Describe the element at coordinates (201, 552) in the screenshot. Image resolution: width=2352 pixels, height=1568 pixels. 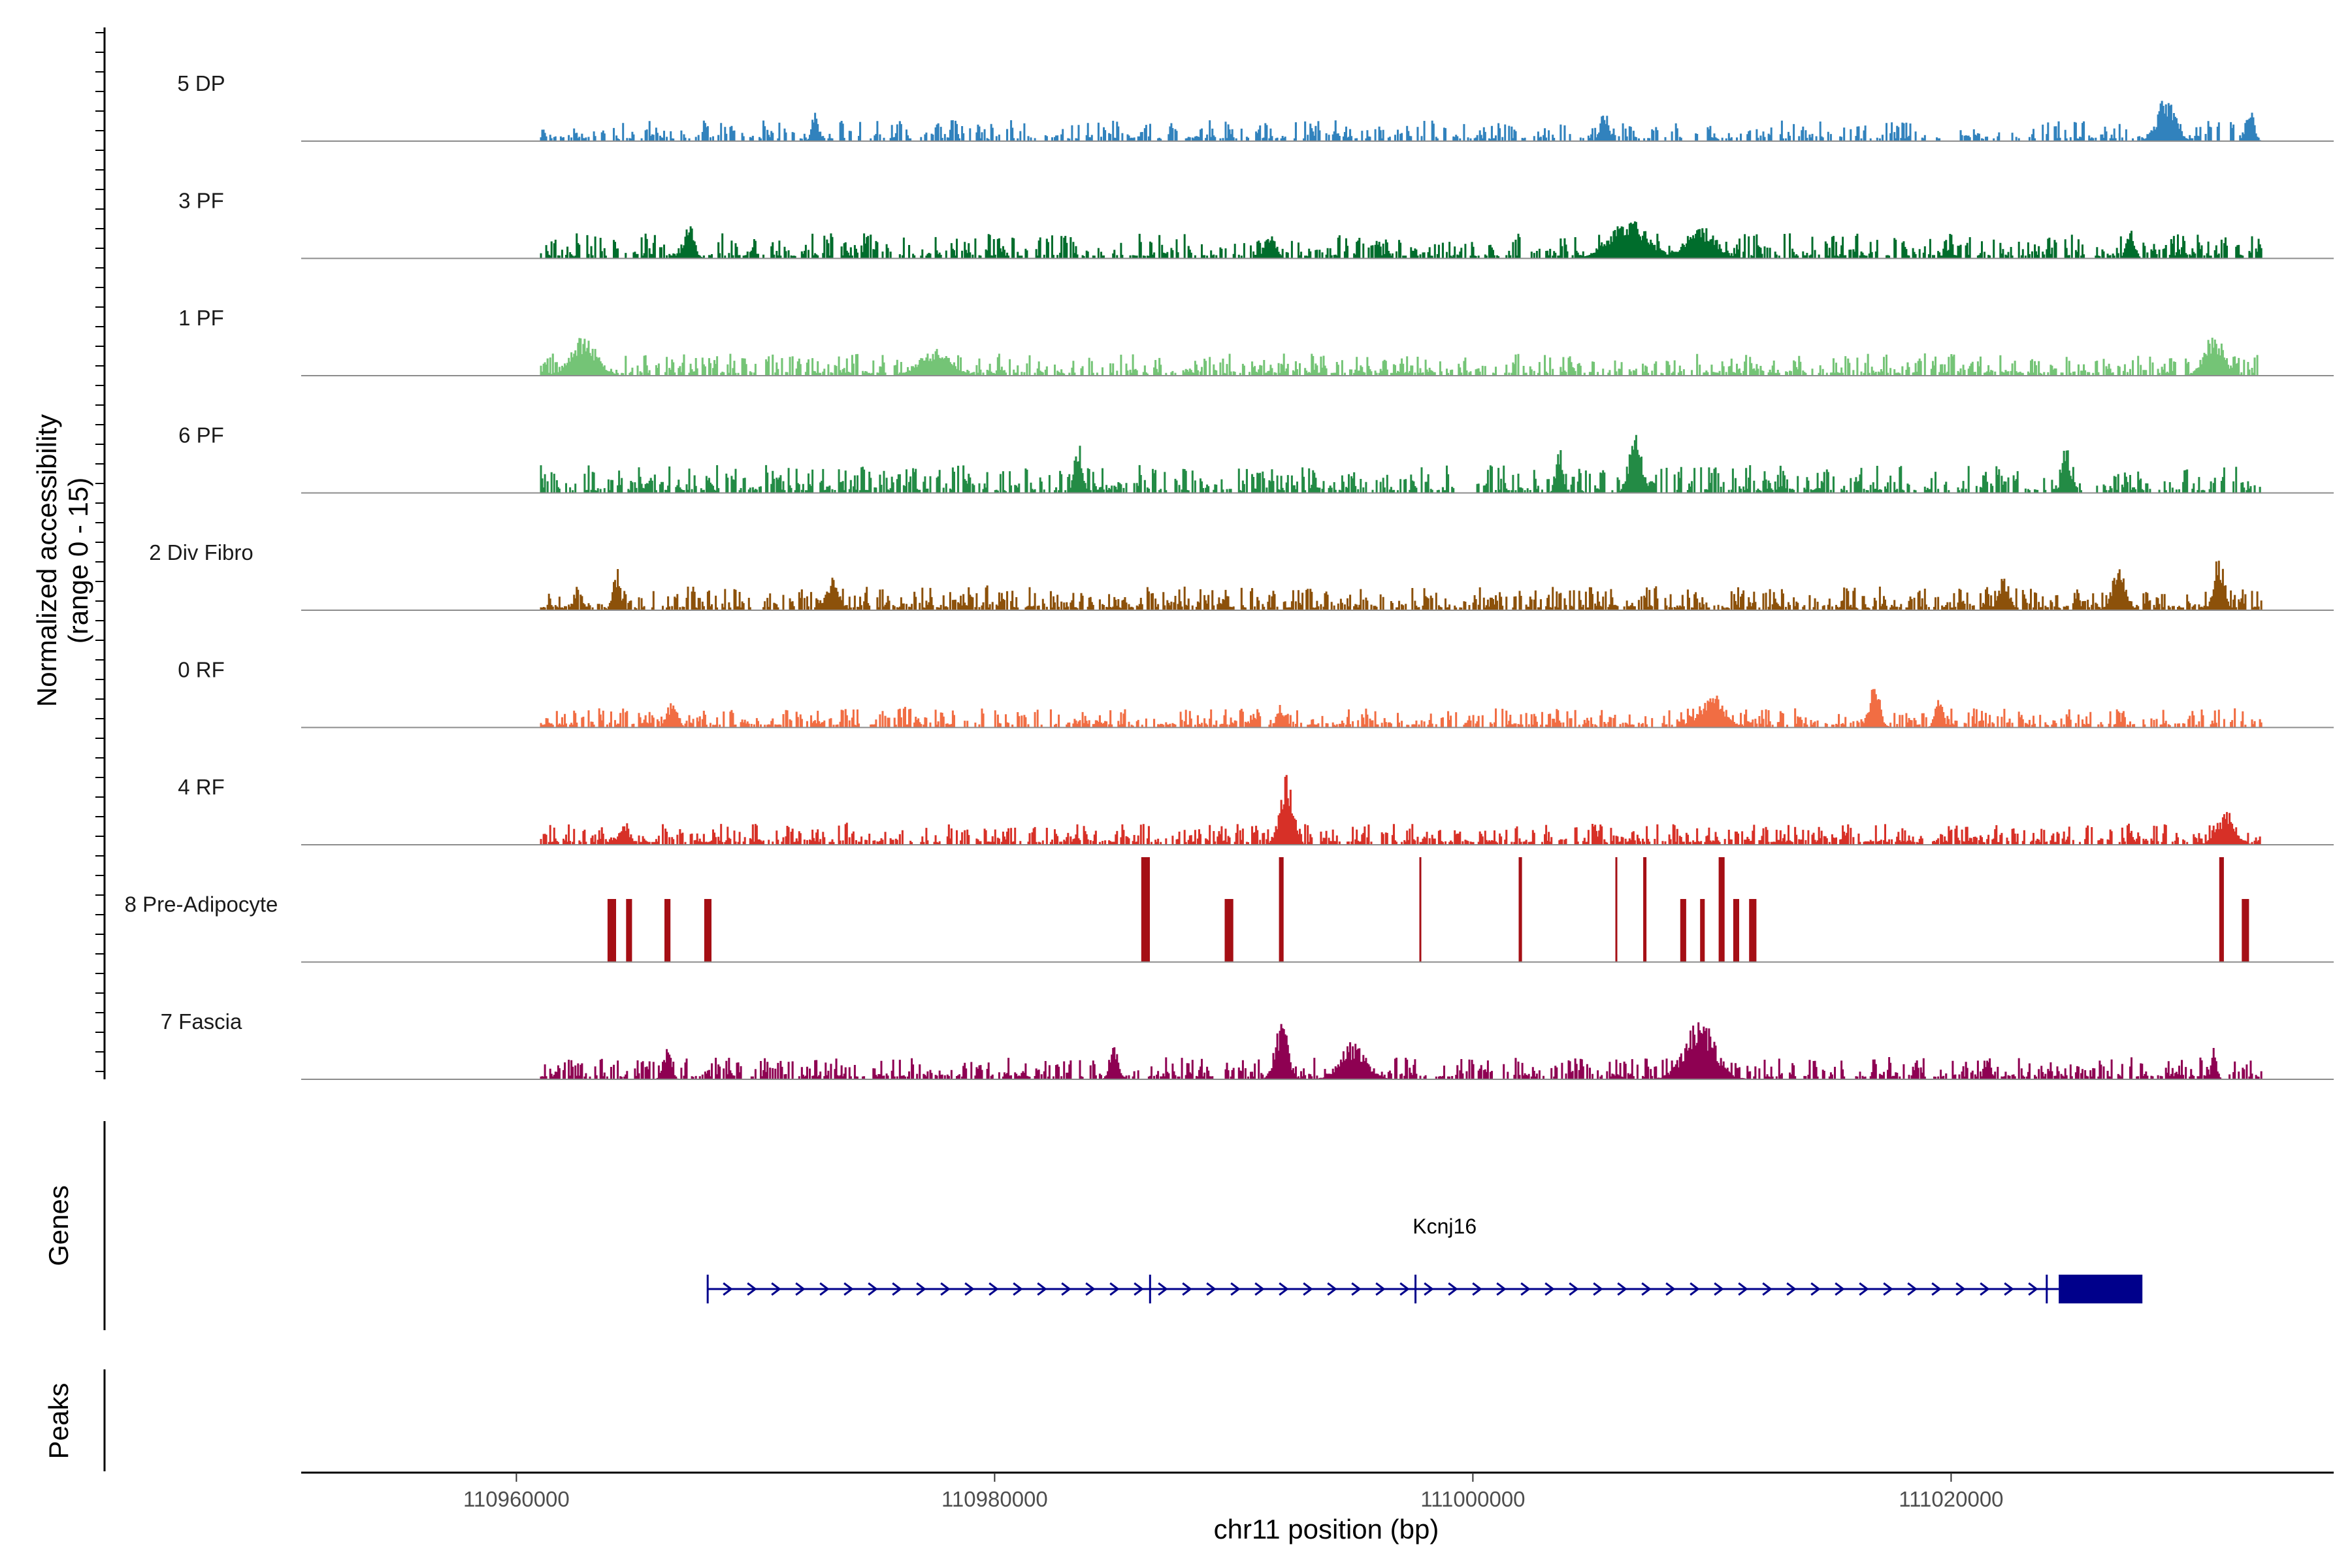
I see `track-label: 2 Div Fibro` at that location.